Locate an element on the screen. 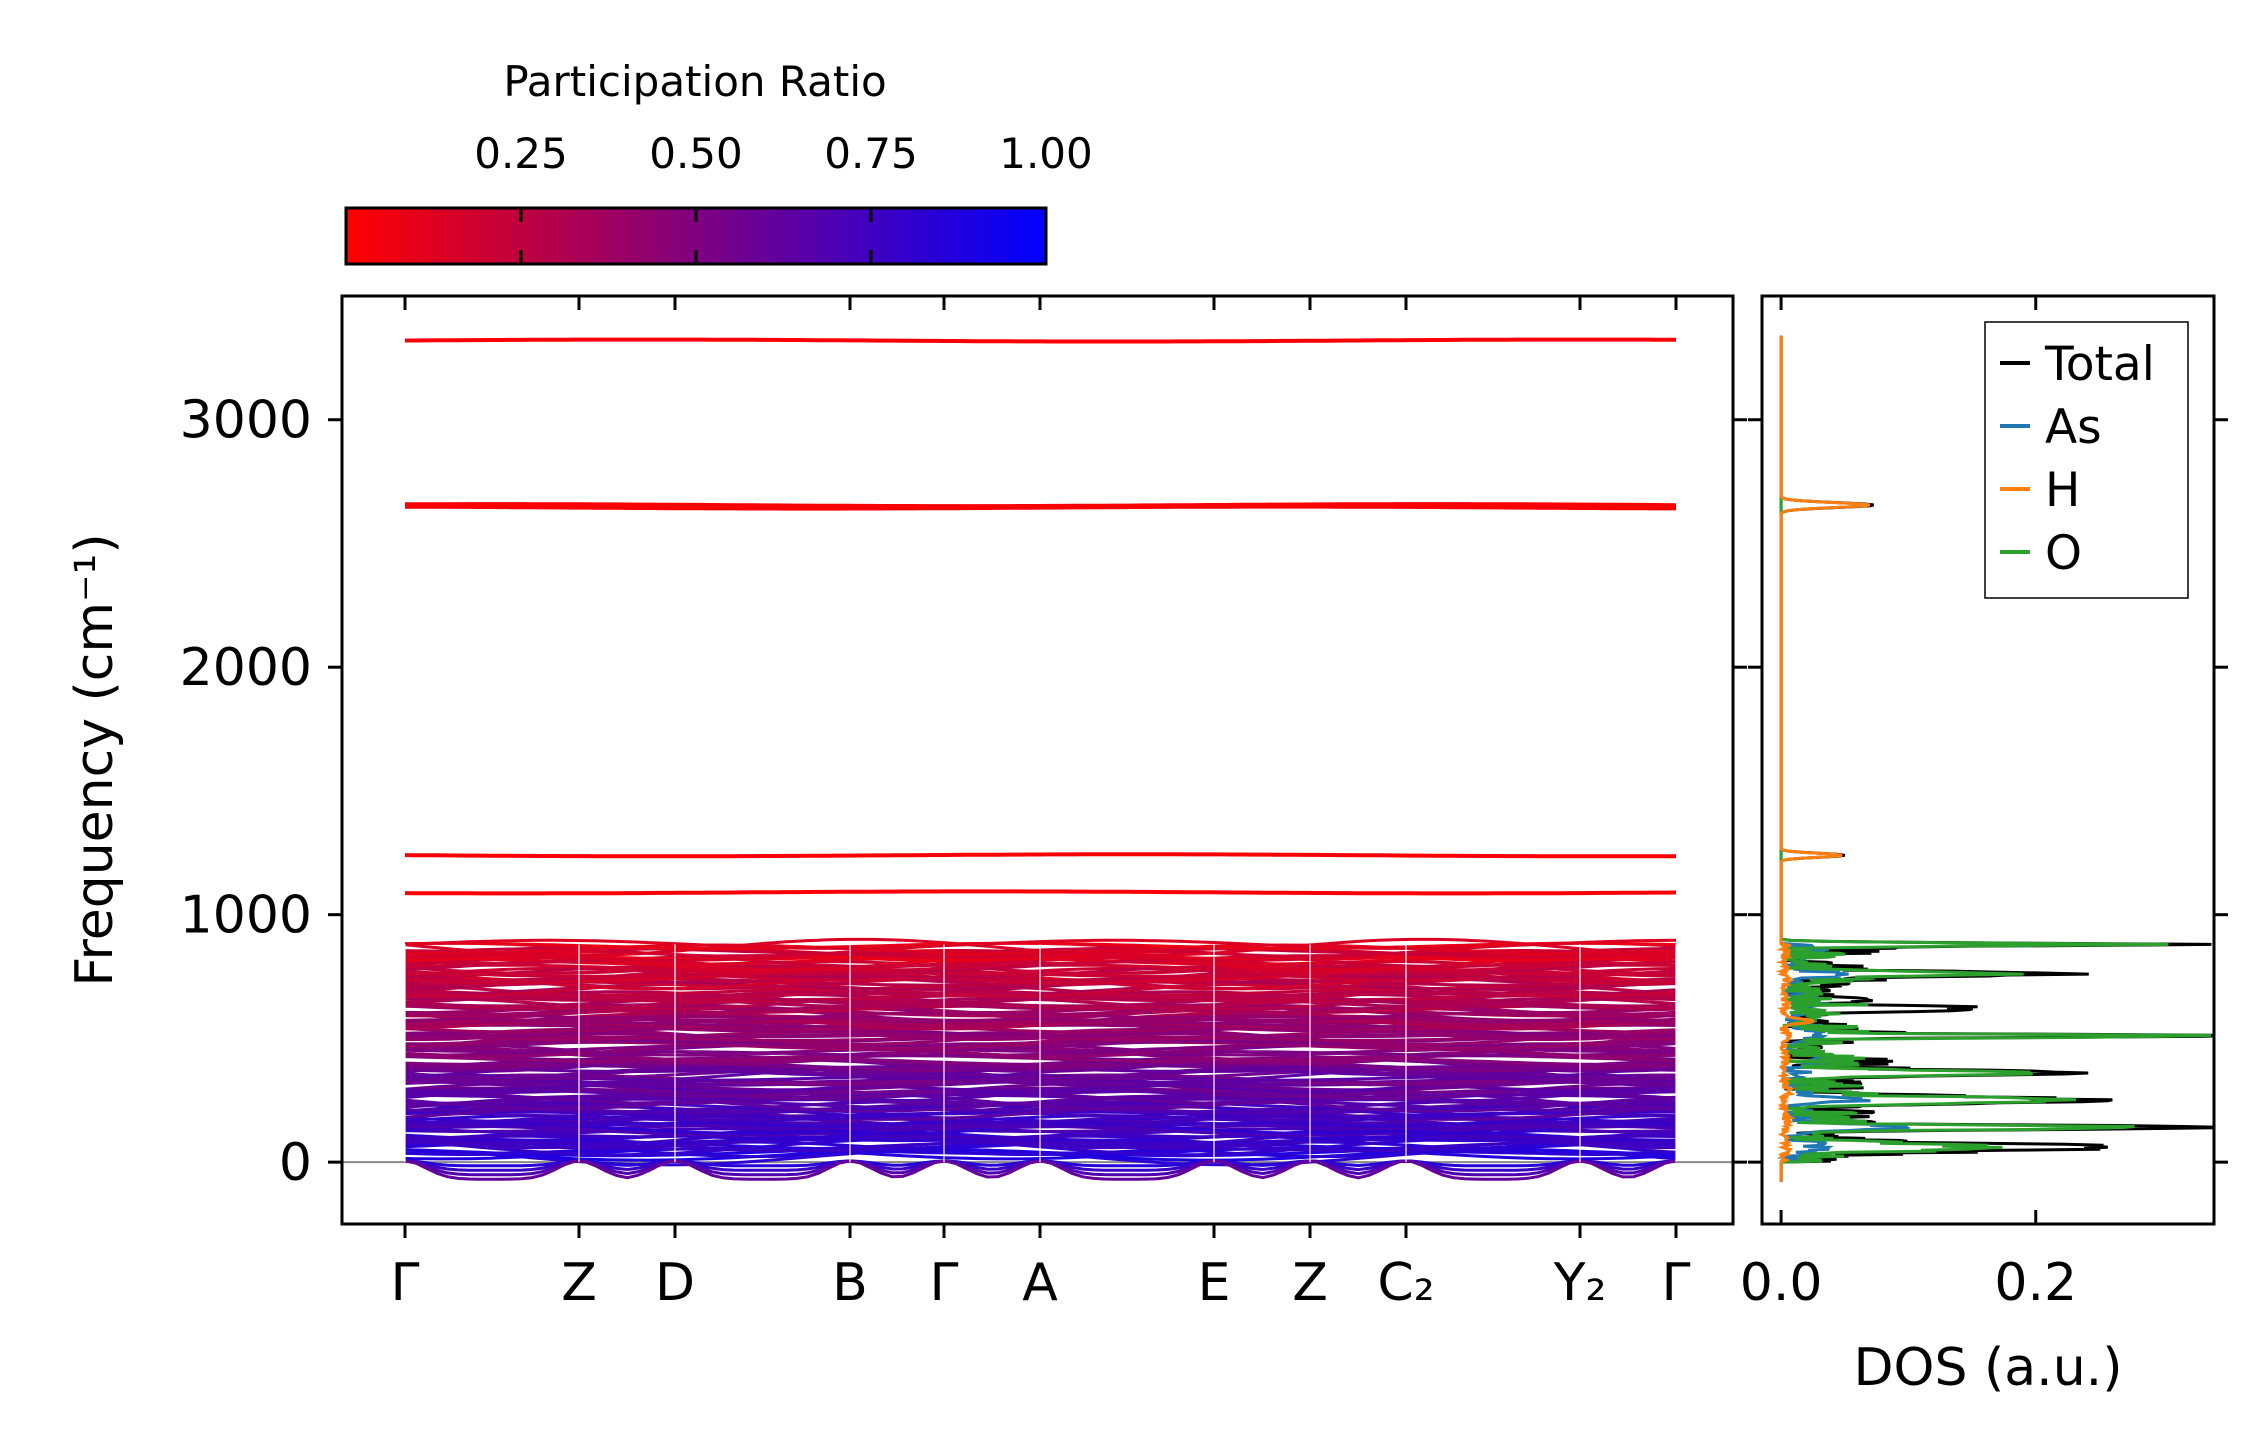 This screenshot has width=2259, height=1455. x-tick-label: E is located at coordinates (1214, 1283).